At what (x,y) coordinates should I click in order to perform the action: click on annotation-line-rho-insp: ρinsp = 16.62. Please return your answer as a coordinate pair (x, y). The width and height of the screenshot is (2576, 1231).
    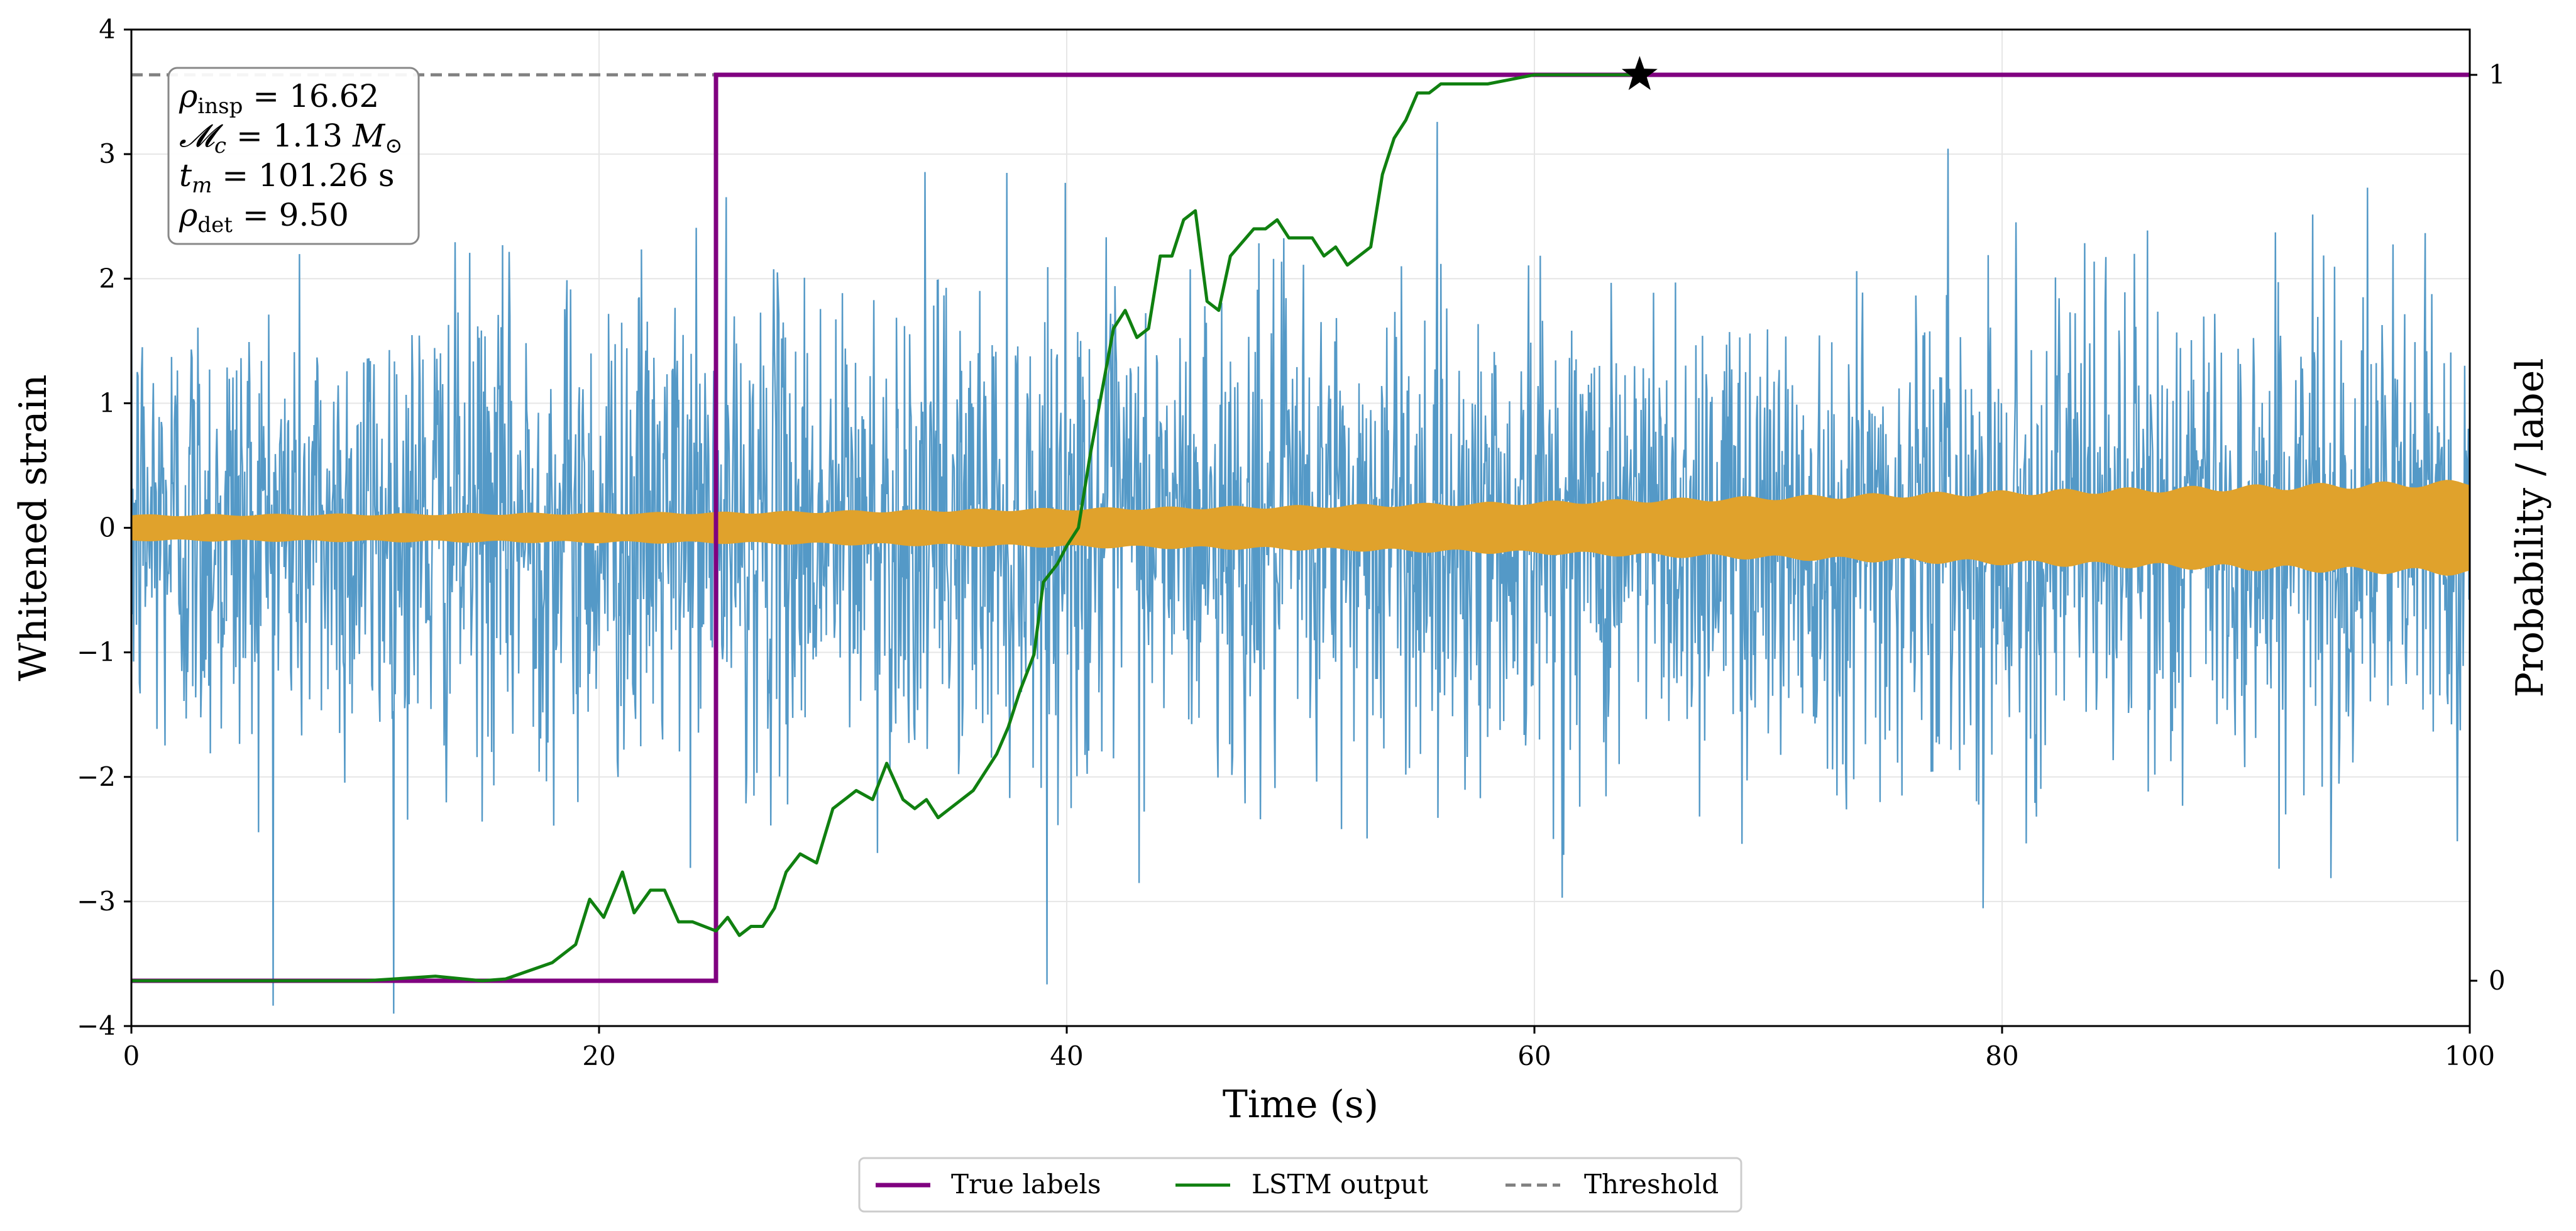
    Looking at the image, I should click on (279, 98).